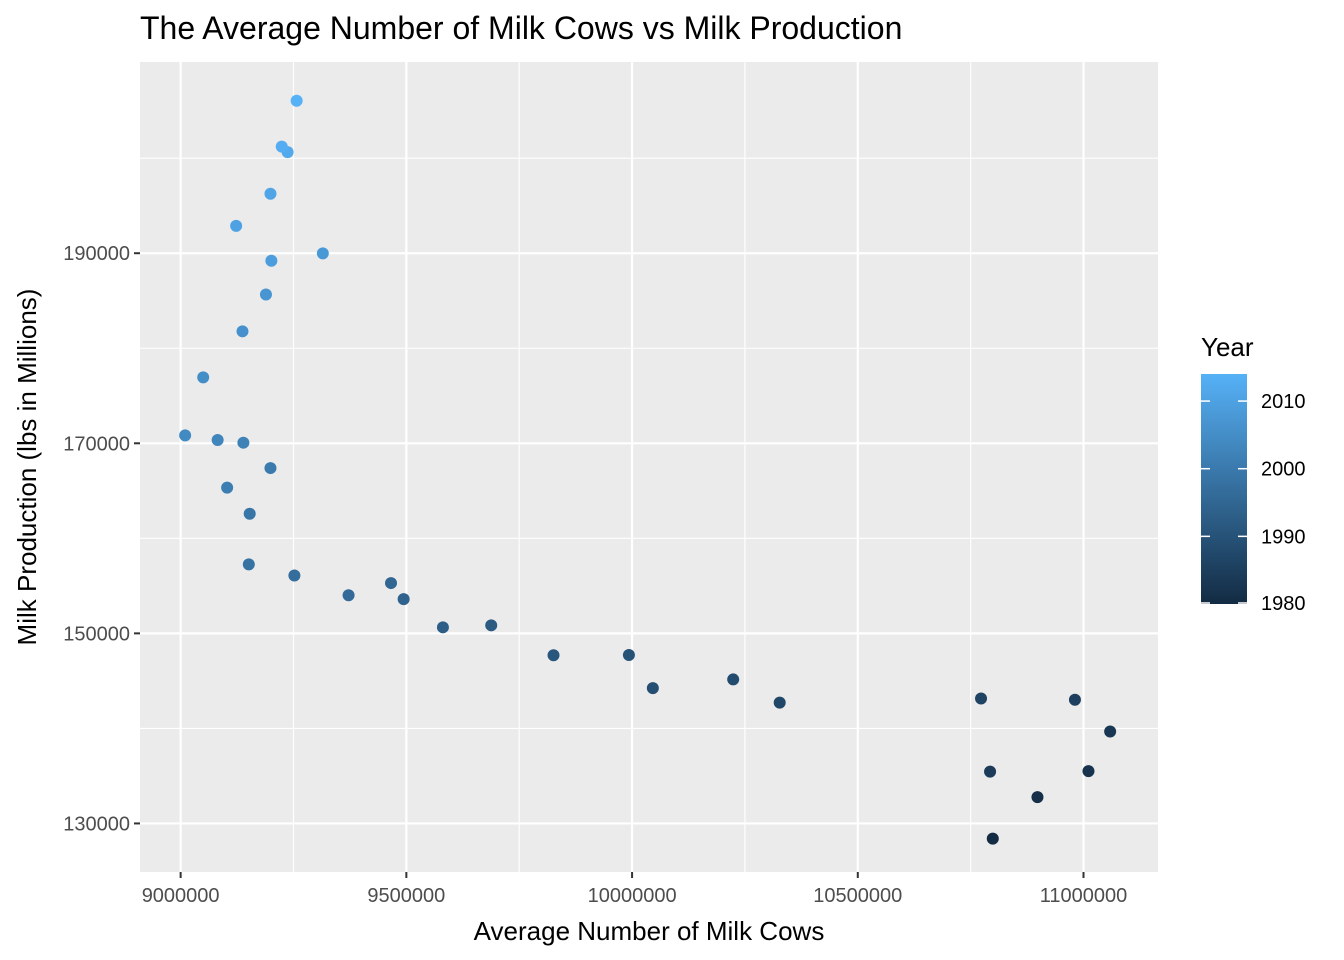 This screenshot has width=1344, height=960. Describe the element at coordinates (406, 896) in the screenshot. I see `x-tick-label: 9500000` at that location.